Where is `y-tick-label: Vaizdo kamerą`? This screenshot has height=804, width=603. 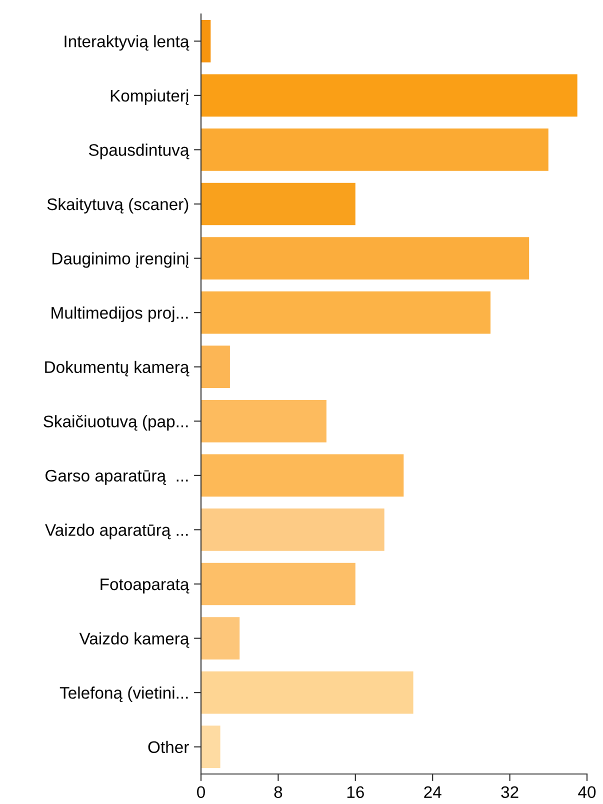
y-tick-label: Vaizdo kamerą is located at coordinates (134, 640).